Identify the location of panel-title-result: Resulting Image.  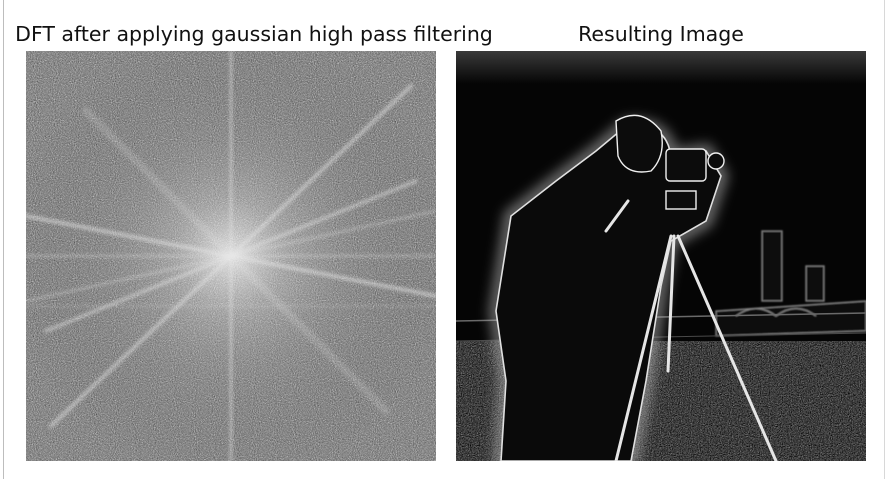
(661, 34).